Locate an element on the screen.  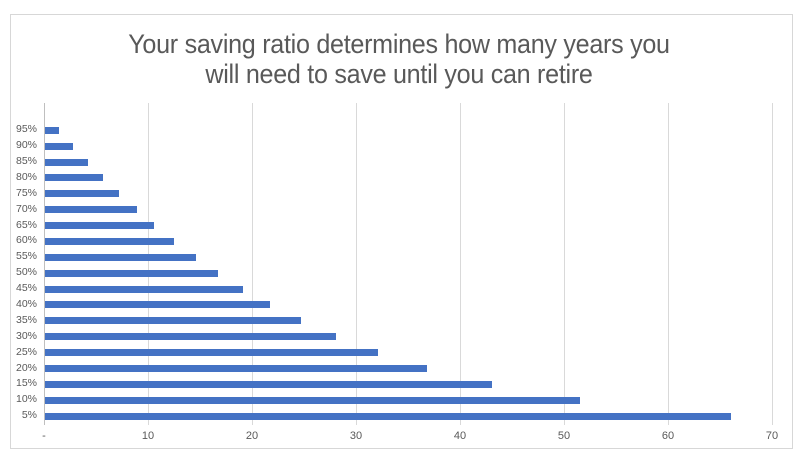
x-tick-label-30: 30 is located at coordinates (356, 436).